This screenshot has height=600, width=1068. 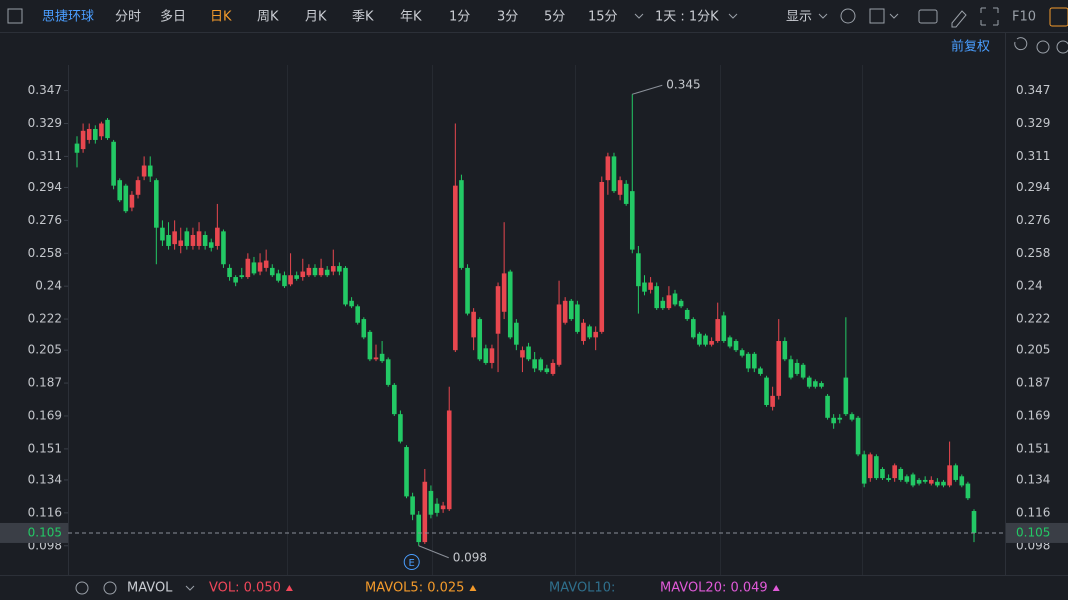 I want to click on timeframe-tab: 多日, so click(x=173, y=17).